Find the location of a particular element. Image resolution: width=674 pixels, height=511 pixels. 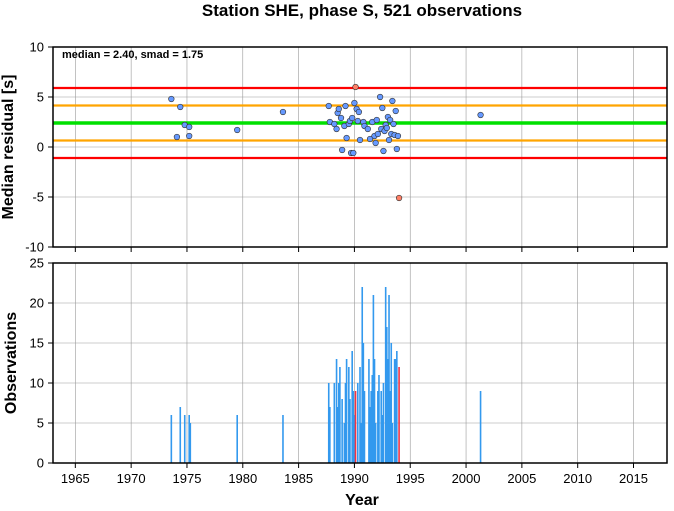

x-tick-label: 1965 is located at coordinates (75, 478).